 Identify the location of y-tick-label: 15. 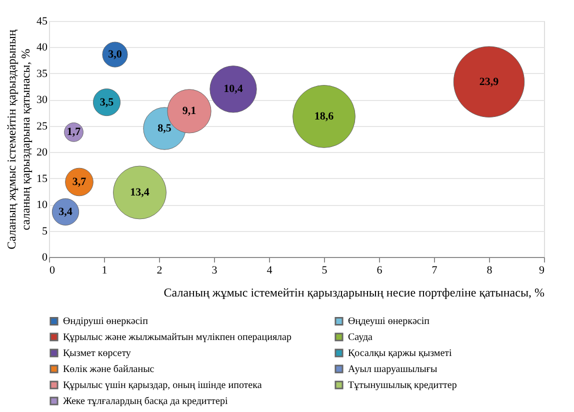
(42, 178).